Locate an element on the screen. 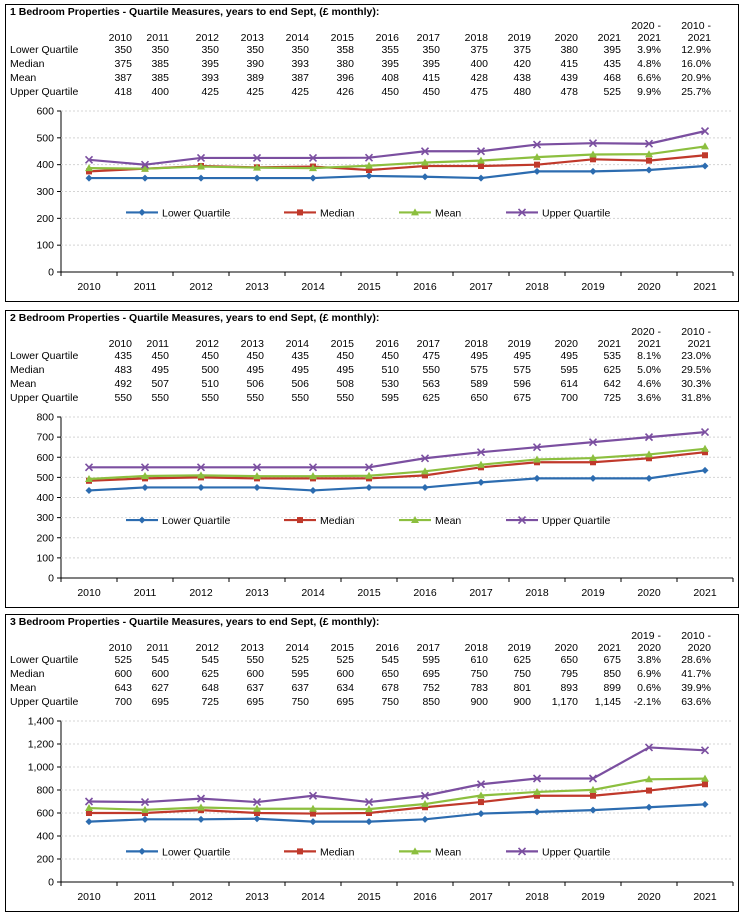 This screenshot has width=747, height=915. year-header: 2017 is located at coordinates (428, 344).